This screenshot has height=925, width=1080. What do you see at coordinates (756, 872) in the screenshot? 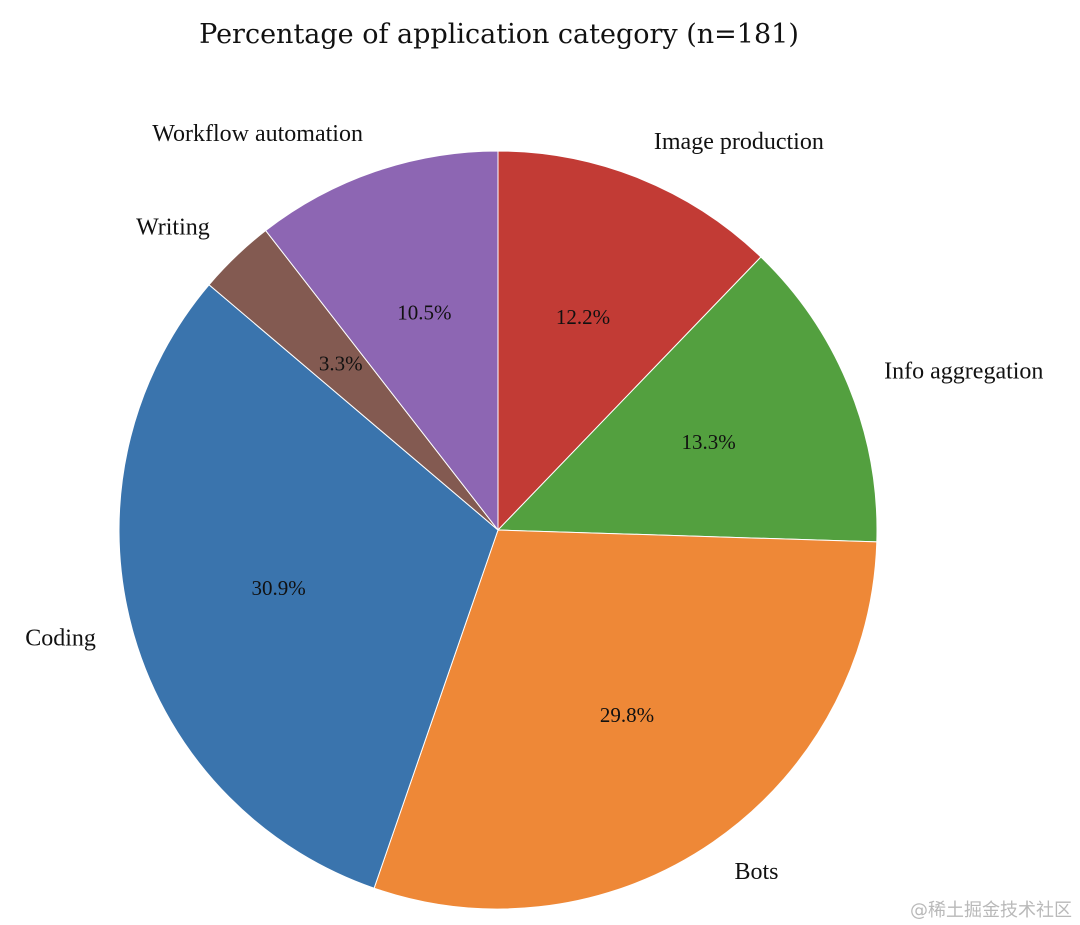
I see `category-label-bots: Bots` at bounding box center [756, 872].